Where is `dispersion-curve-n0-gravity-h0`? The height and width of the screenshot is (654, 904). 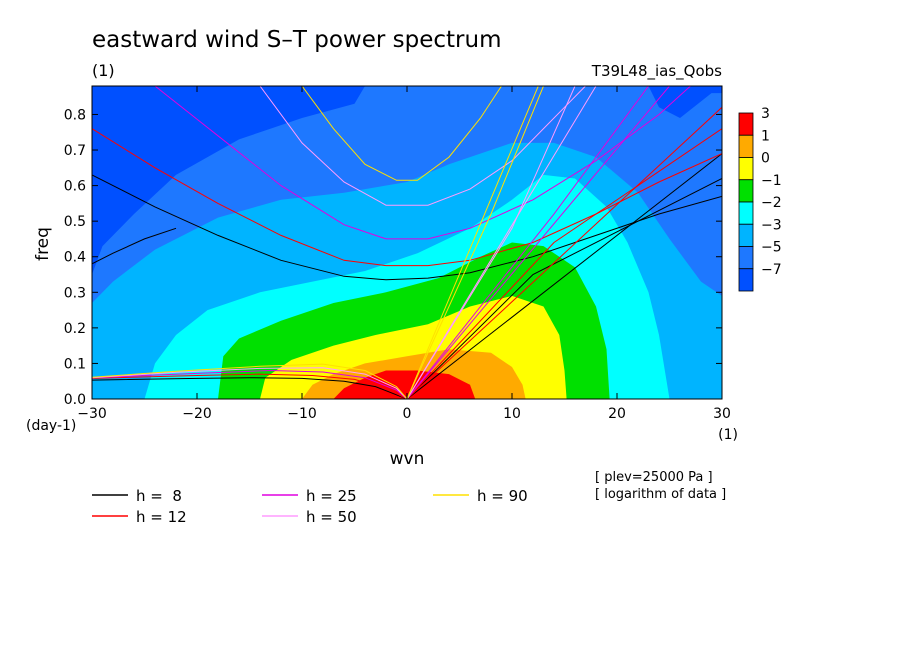 dispersion-curve-n0-gravity-h0 is located at coordinates (134, 246).